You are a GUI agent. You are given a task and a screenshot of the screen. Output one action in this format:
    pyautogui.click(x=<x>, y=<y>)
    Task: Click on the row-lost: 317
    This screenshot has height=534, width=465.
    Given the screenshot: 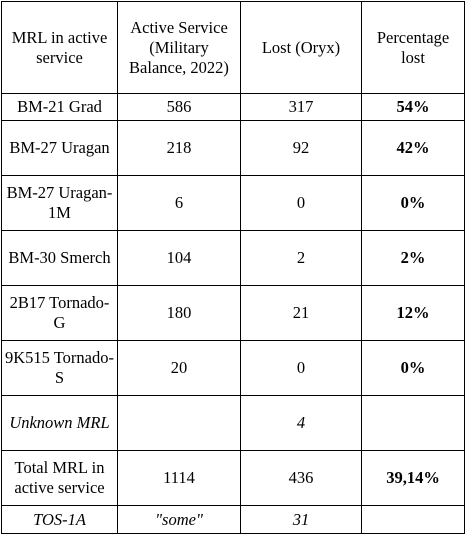 What is the action you would take?
    pyautogui.click(x=301, y=107)
    